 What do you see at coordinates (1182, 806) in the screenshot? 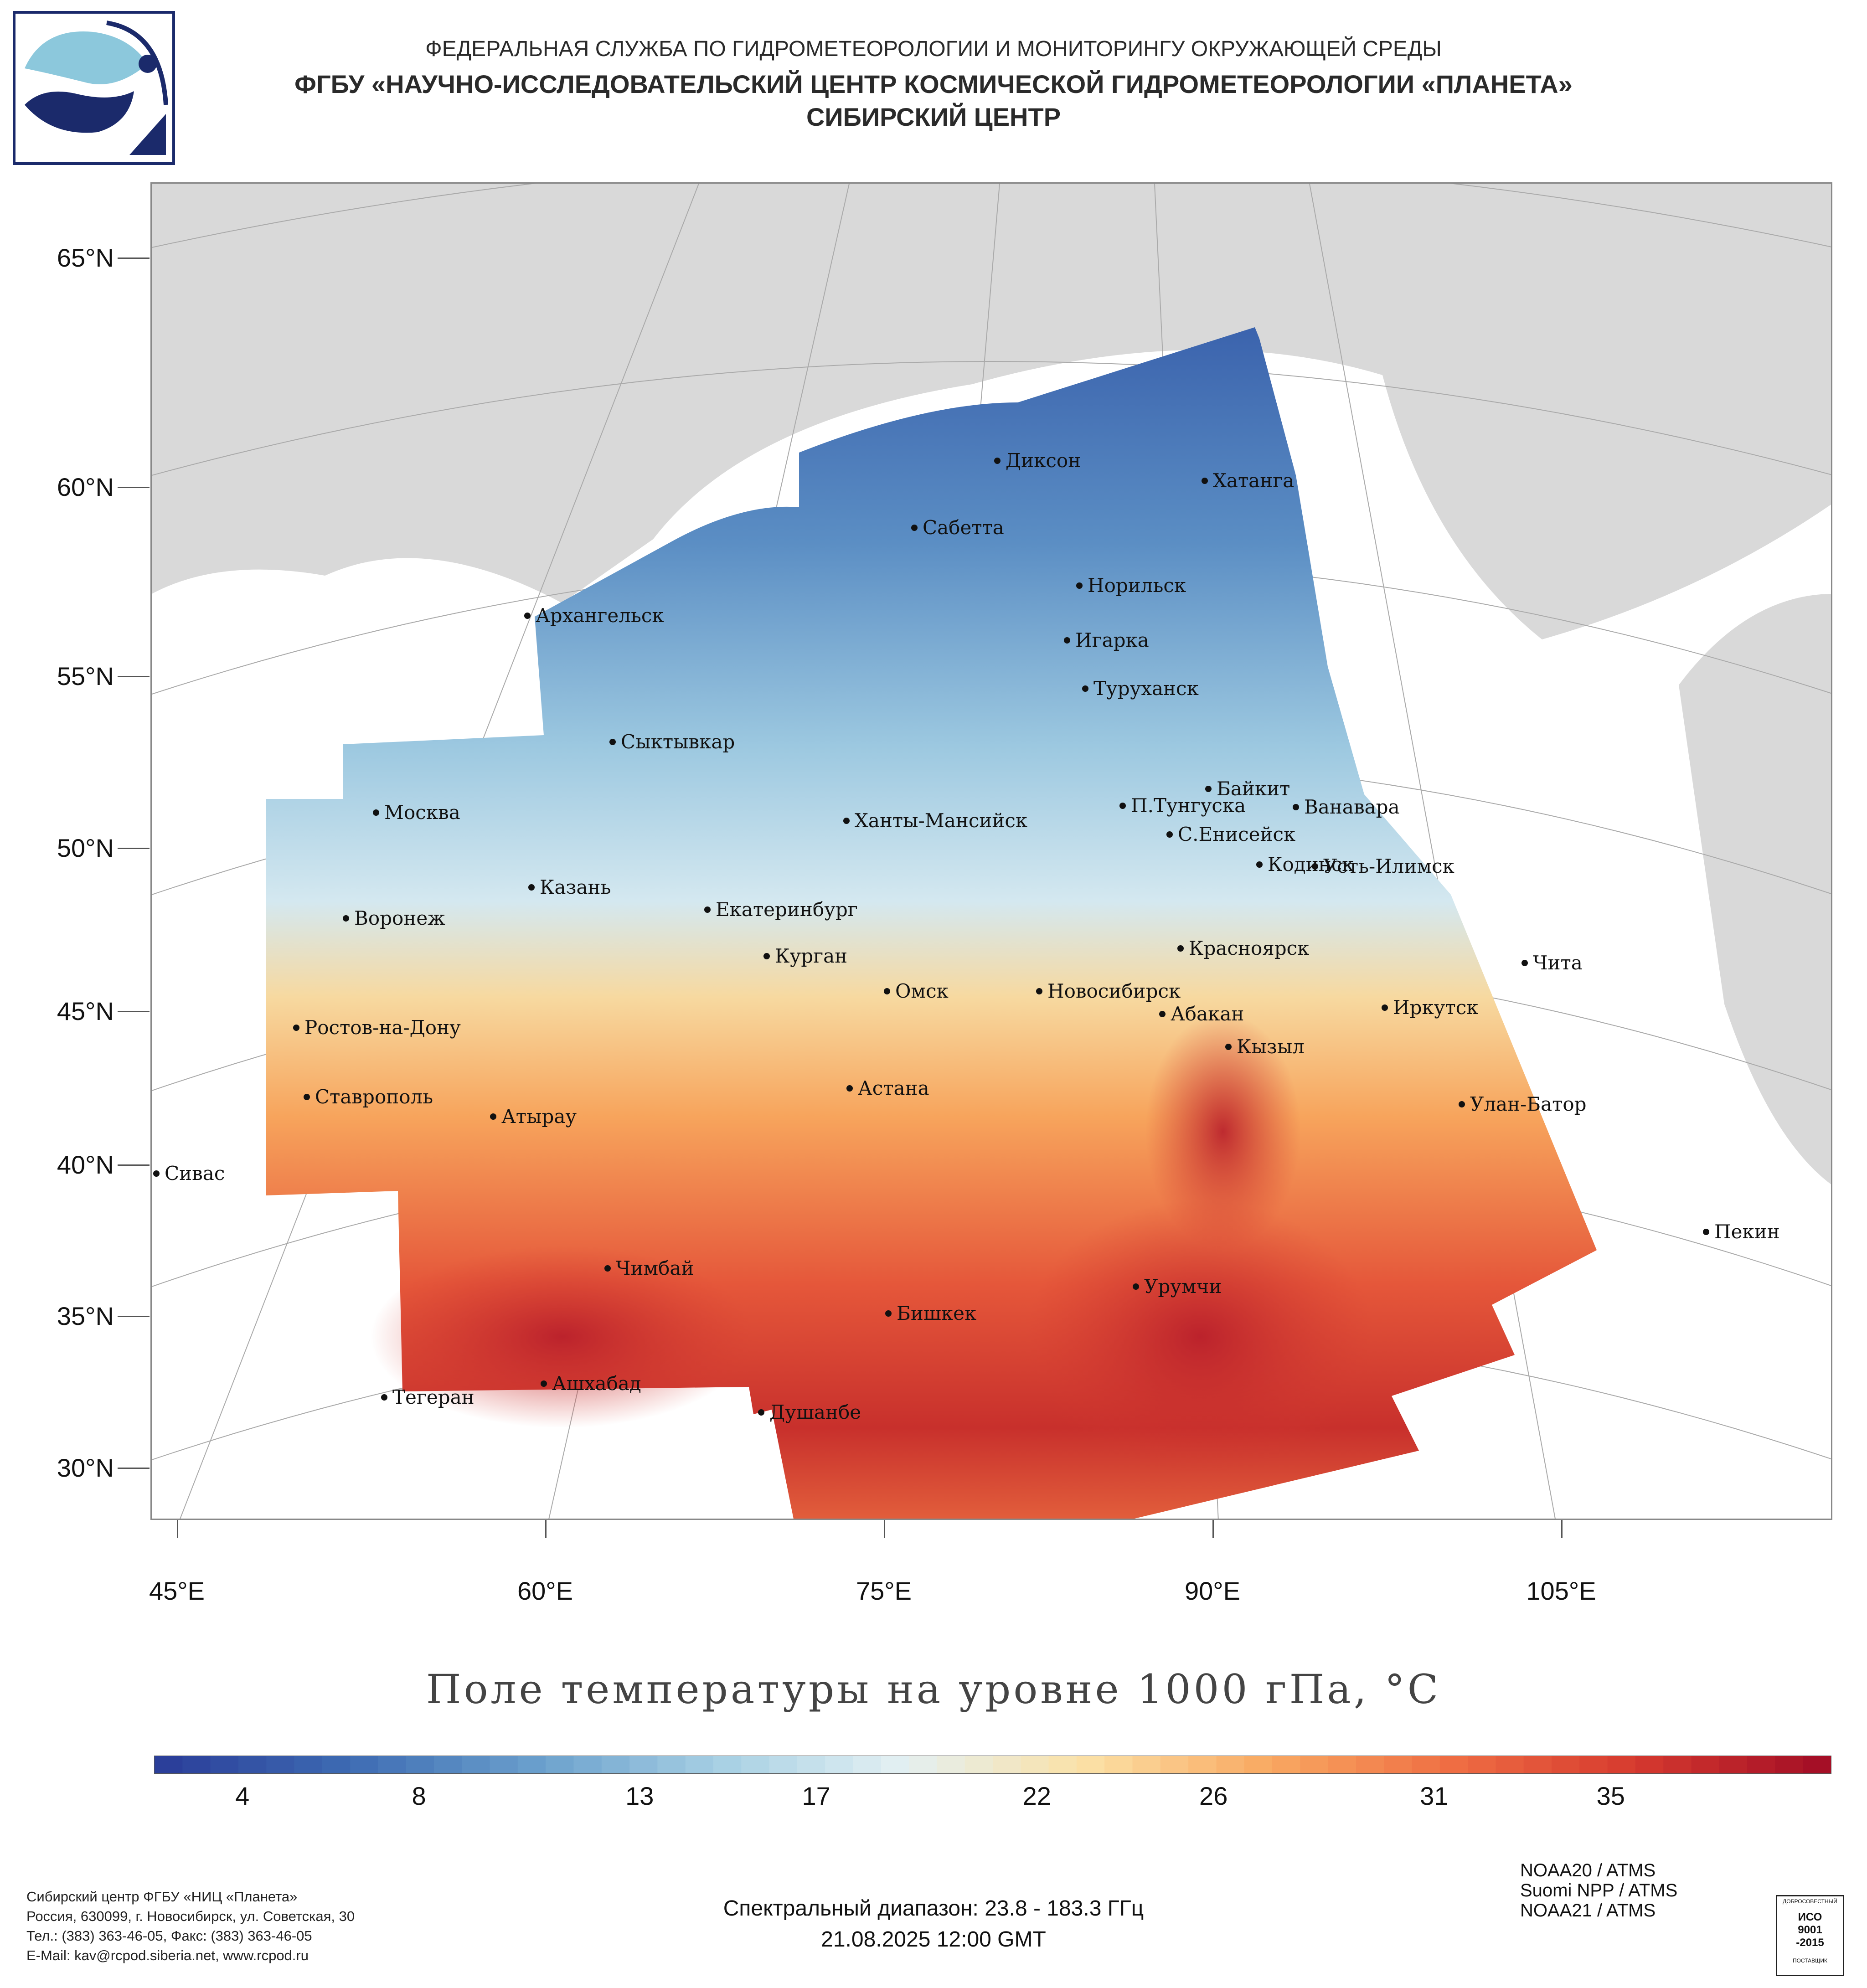
I see `city-marker: П.Тунгуска` at bounding box center [1182, 806].